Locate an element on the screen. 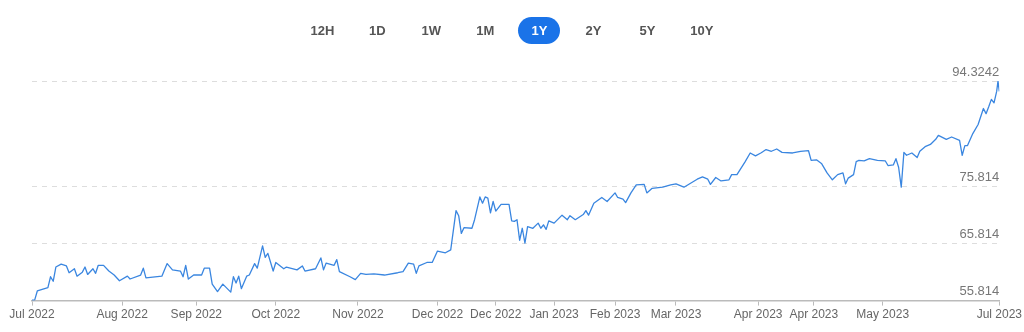  x-tick-label: Feb 2023 is located at coordinates (615, 314).